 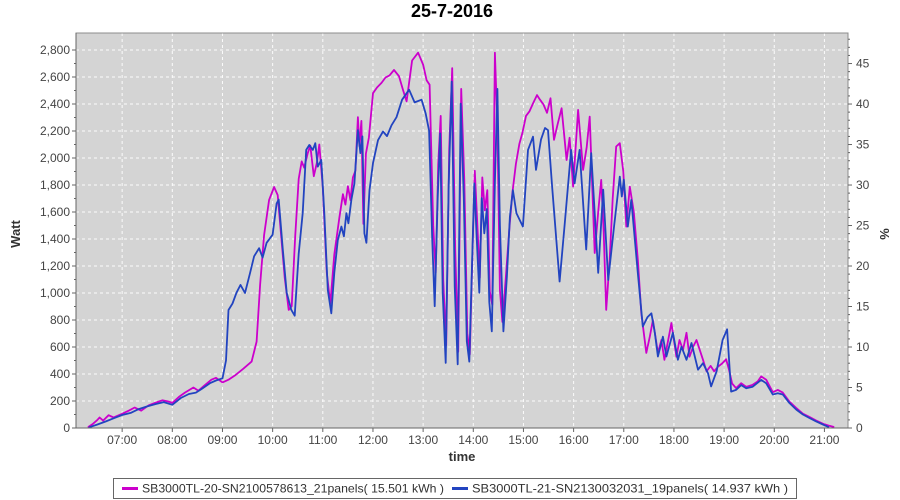 What do you see at coordinates (222, 440) in the screenshot?
I see `x-tick-label: 09:00` at bounding box center [222, 440].